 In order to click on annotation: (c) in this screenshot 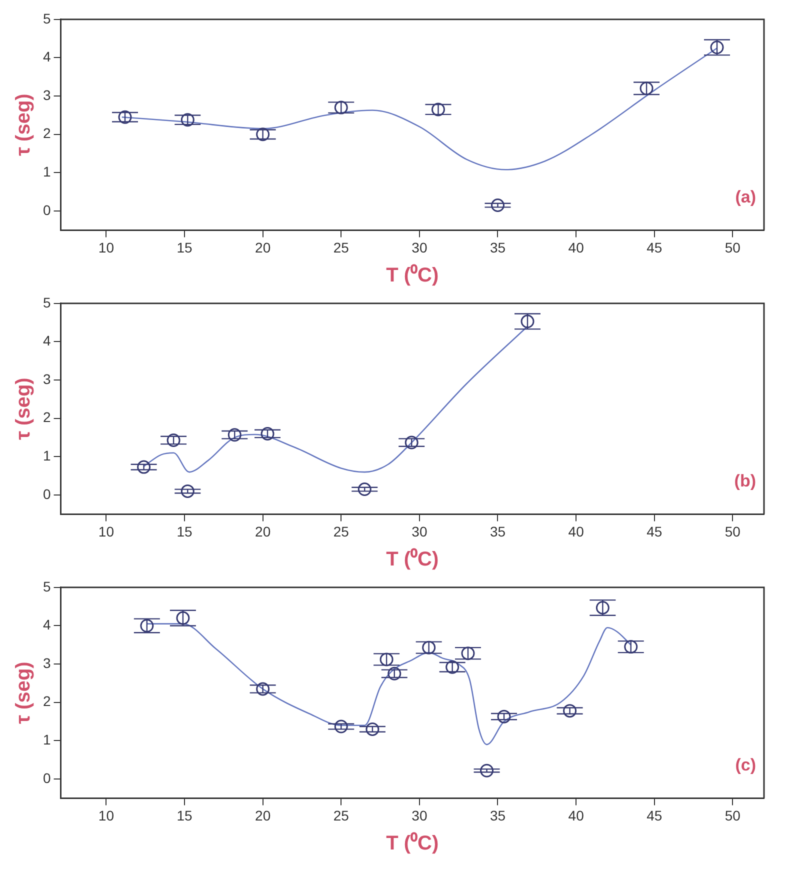, I will do `click(745, 764)`.